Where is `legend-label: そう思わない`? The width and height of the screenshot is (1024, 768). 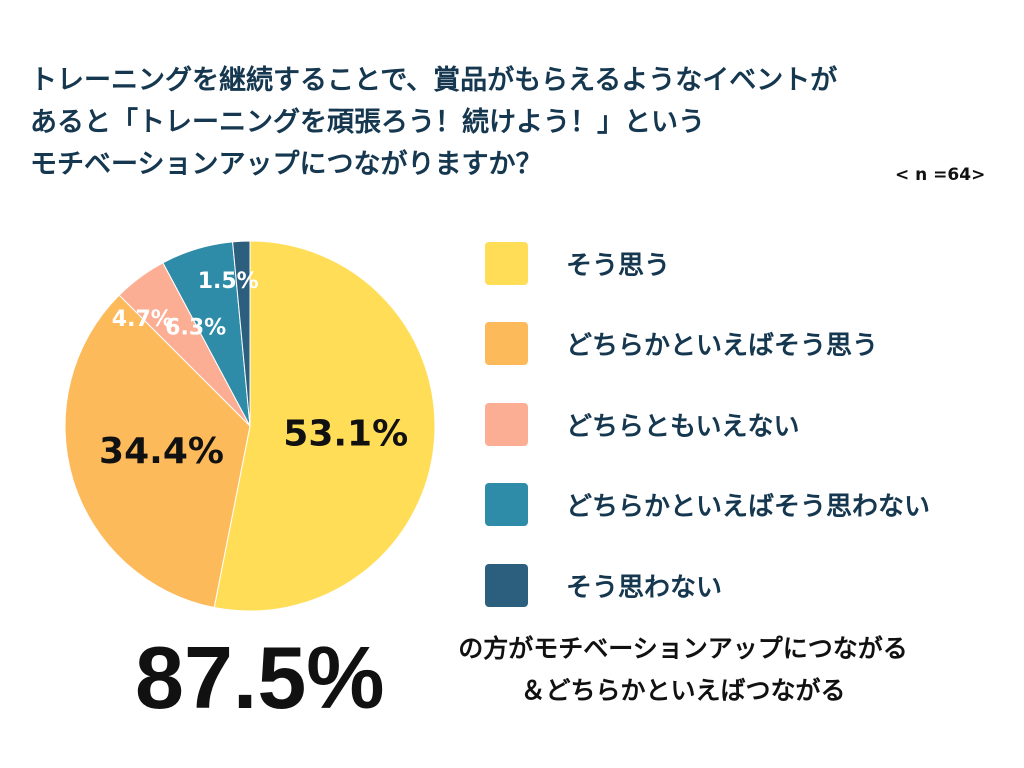
legend-label: そう思わない is located at coordinates (644, 587).